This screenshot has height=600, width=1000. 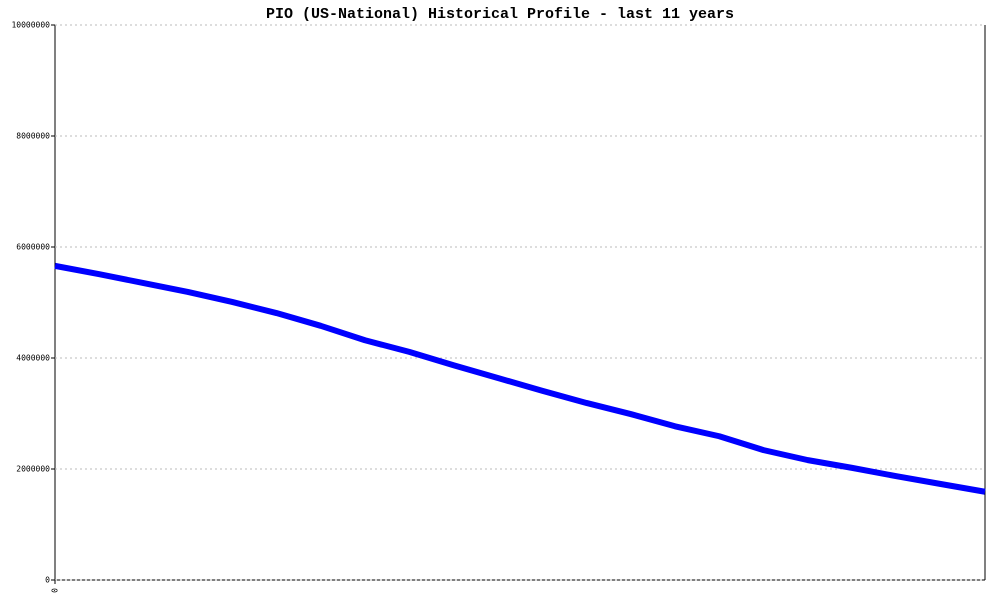 What do you see at coordinates (33, 247) in the screenshot?
I see `y-tick-label: 6000000` at bounding box center [33, 247].